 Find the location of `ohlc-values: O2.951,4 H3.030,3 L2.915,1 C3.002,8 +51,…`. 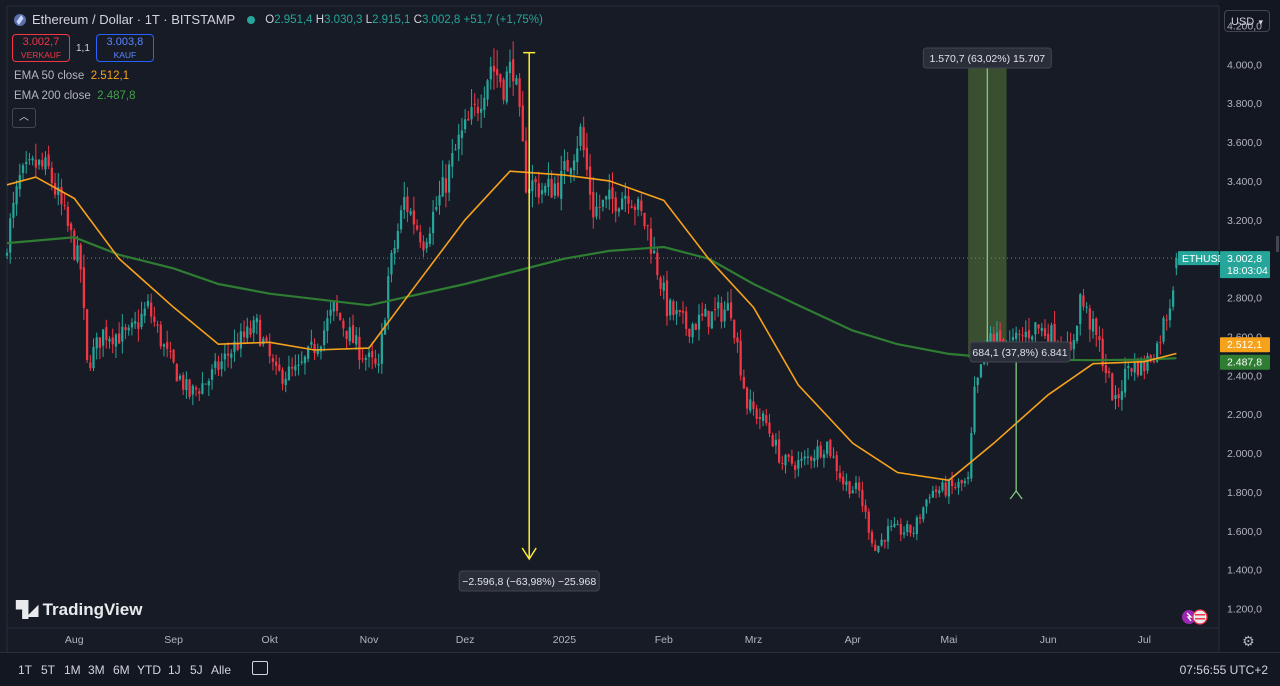

ohlc-values: O2.951,4 H3.030,3 L2.915,1 C3.002,8 +51,… is located at coordinates (404, 19).